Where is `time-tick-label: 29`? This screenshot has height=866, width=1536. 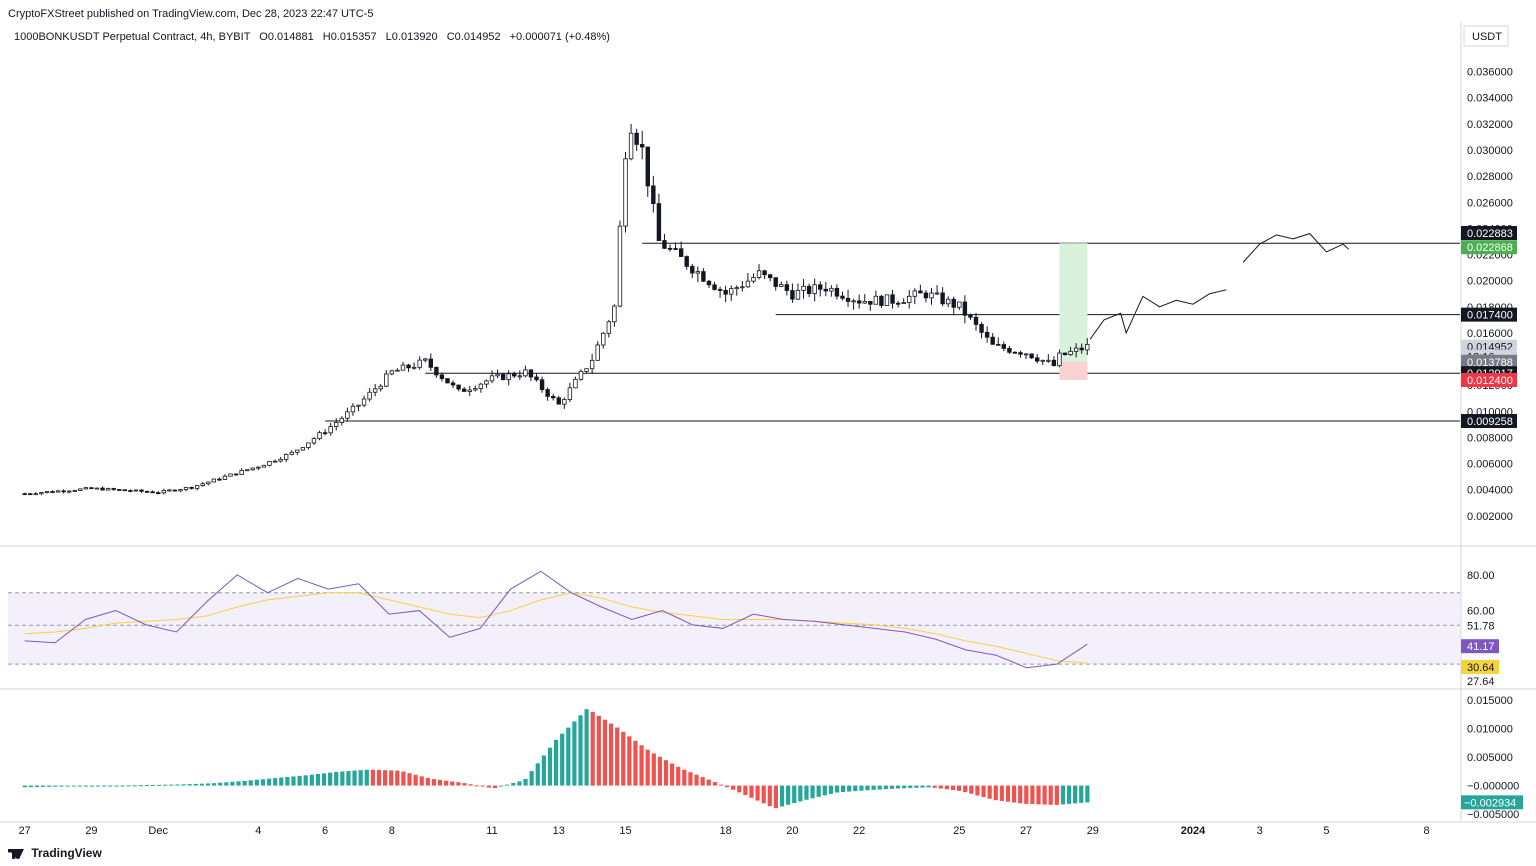 time-tick-label: 29 is located at coordinates (91, 831).